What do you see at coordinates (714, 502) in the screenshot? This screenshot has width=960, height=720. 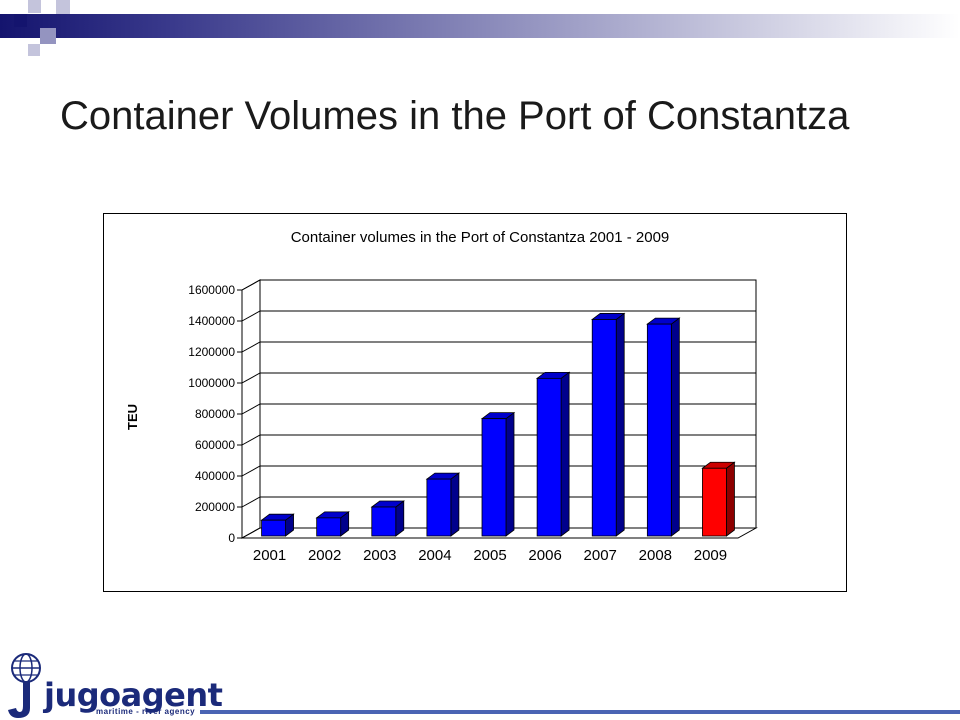 I see `bar-2009` at bounding box center [714, 502].